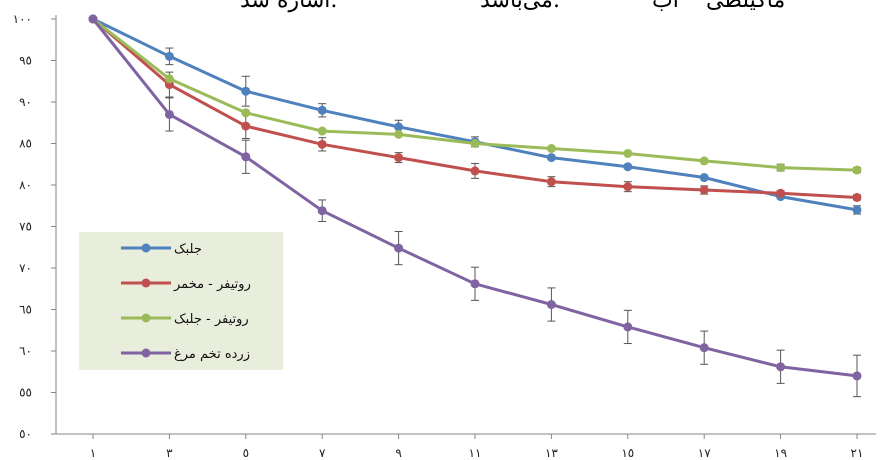 The image size is (887, 460). Describe the element at coordinates (25, 310) in the screenshot. I see `y-tick-label: ٦٥` at that location.